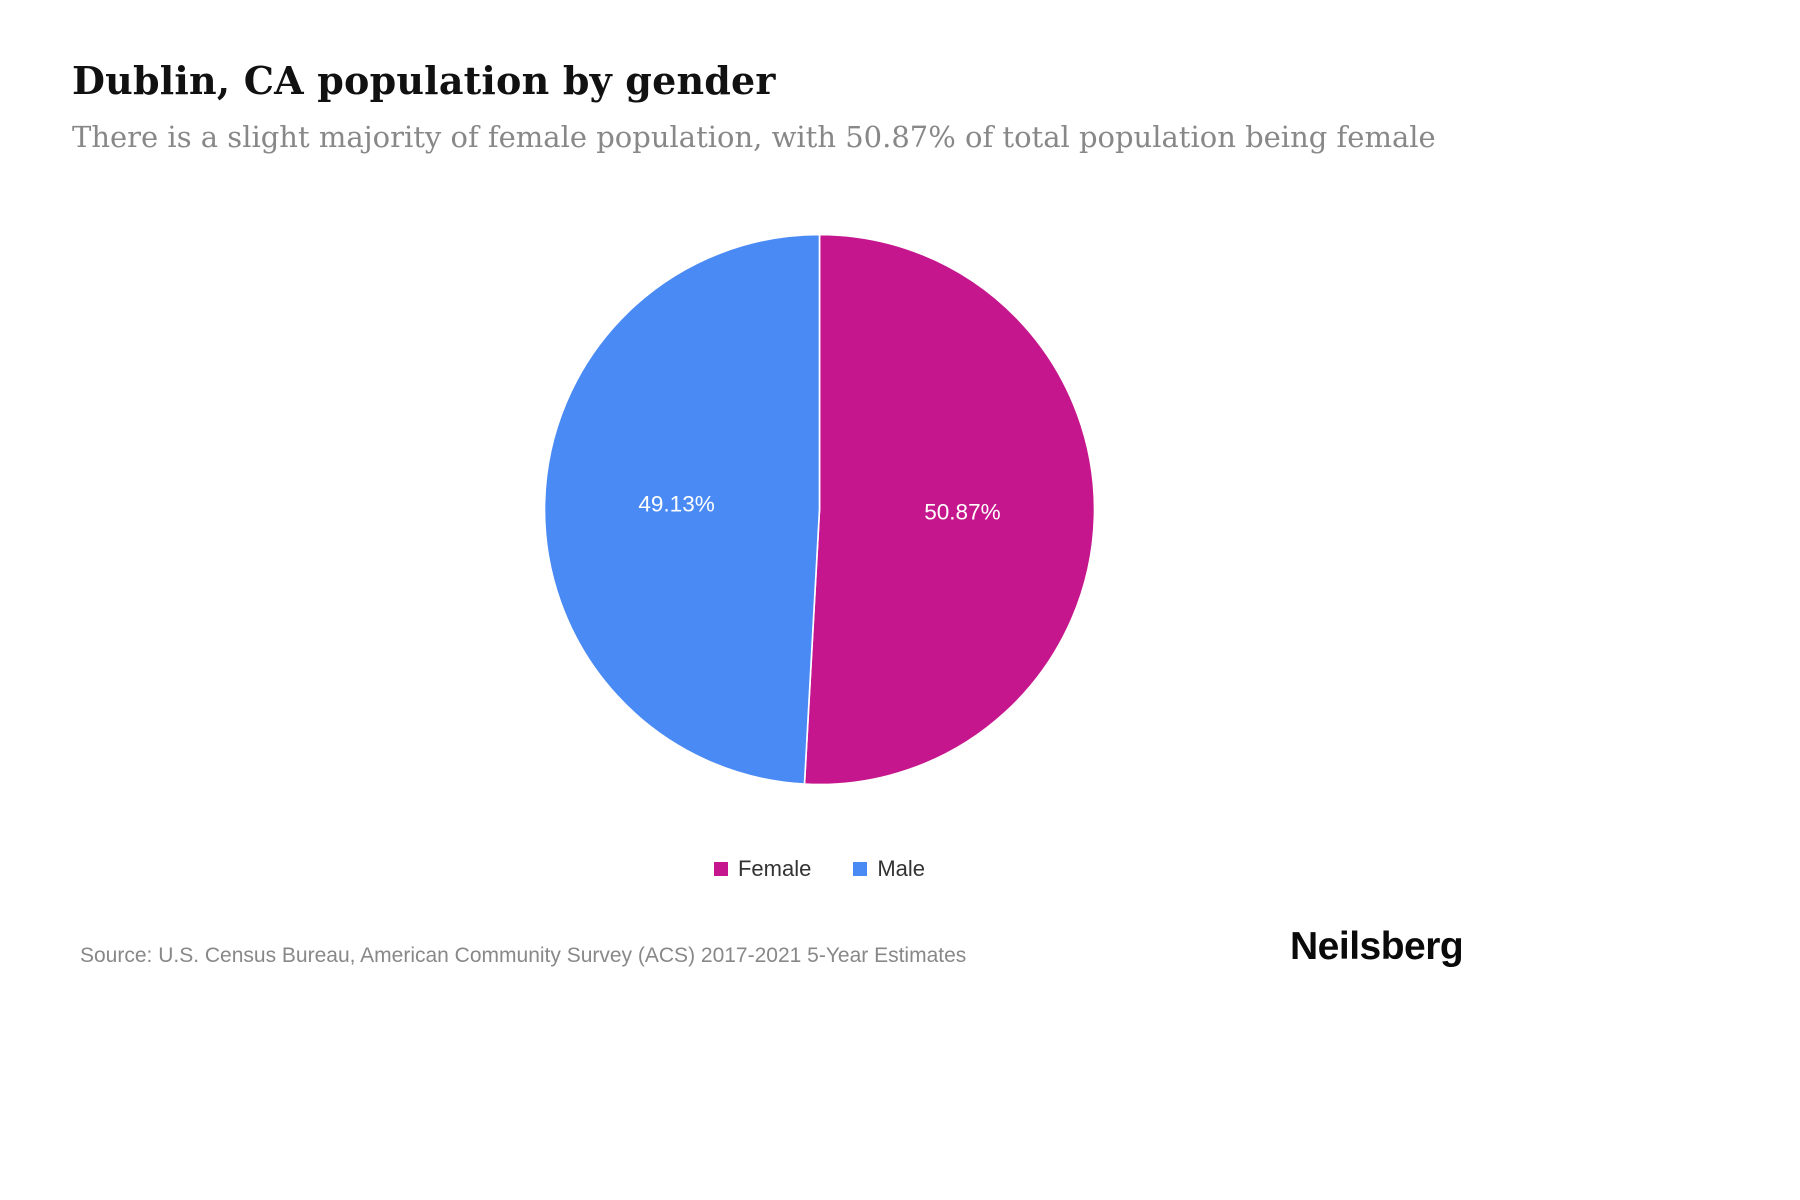 The width and height of the screenshot is (1800, 1200). Describe the element at coordinates (1377, 946) in the screenshot. I see `brand-logo: Neilsberg` at that location.